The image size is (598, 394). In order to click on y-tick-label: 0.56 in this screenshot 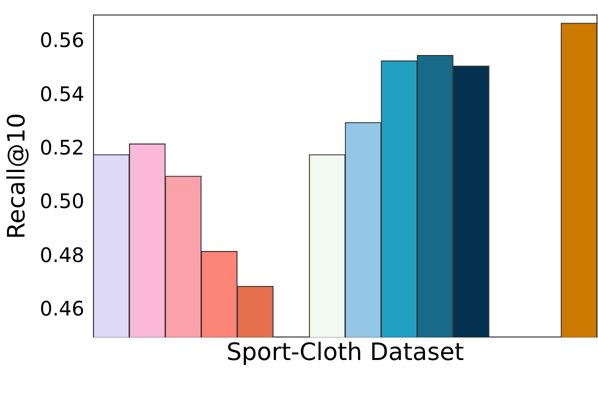, I will do `click(62, 40)`.